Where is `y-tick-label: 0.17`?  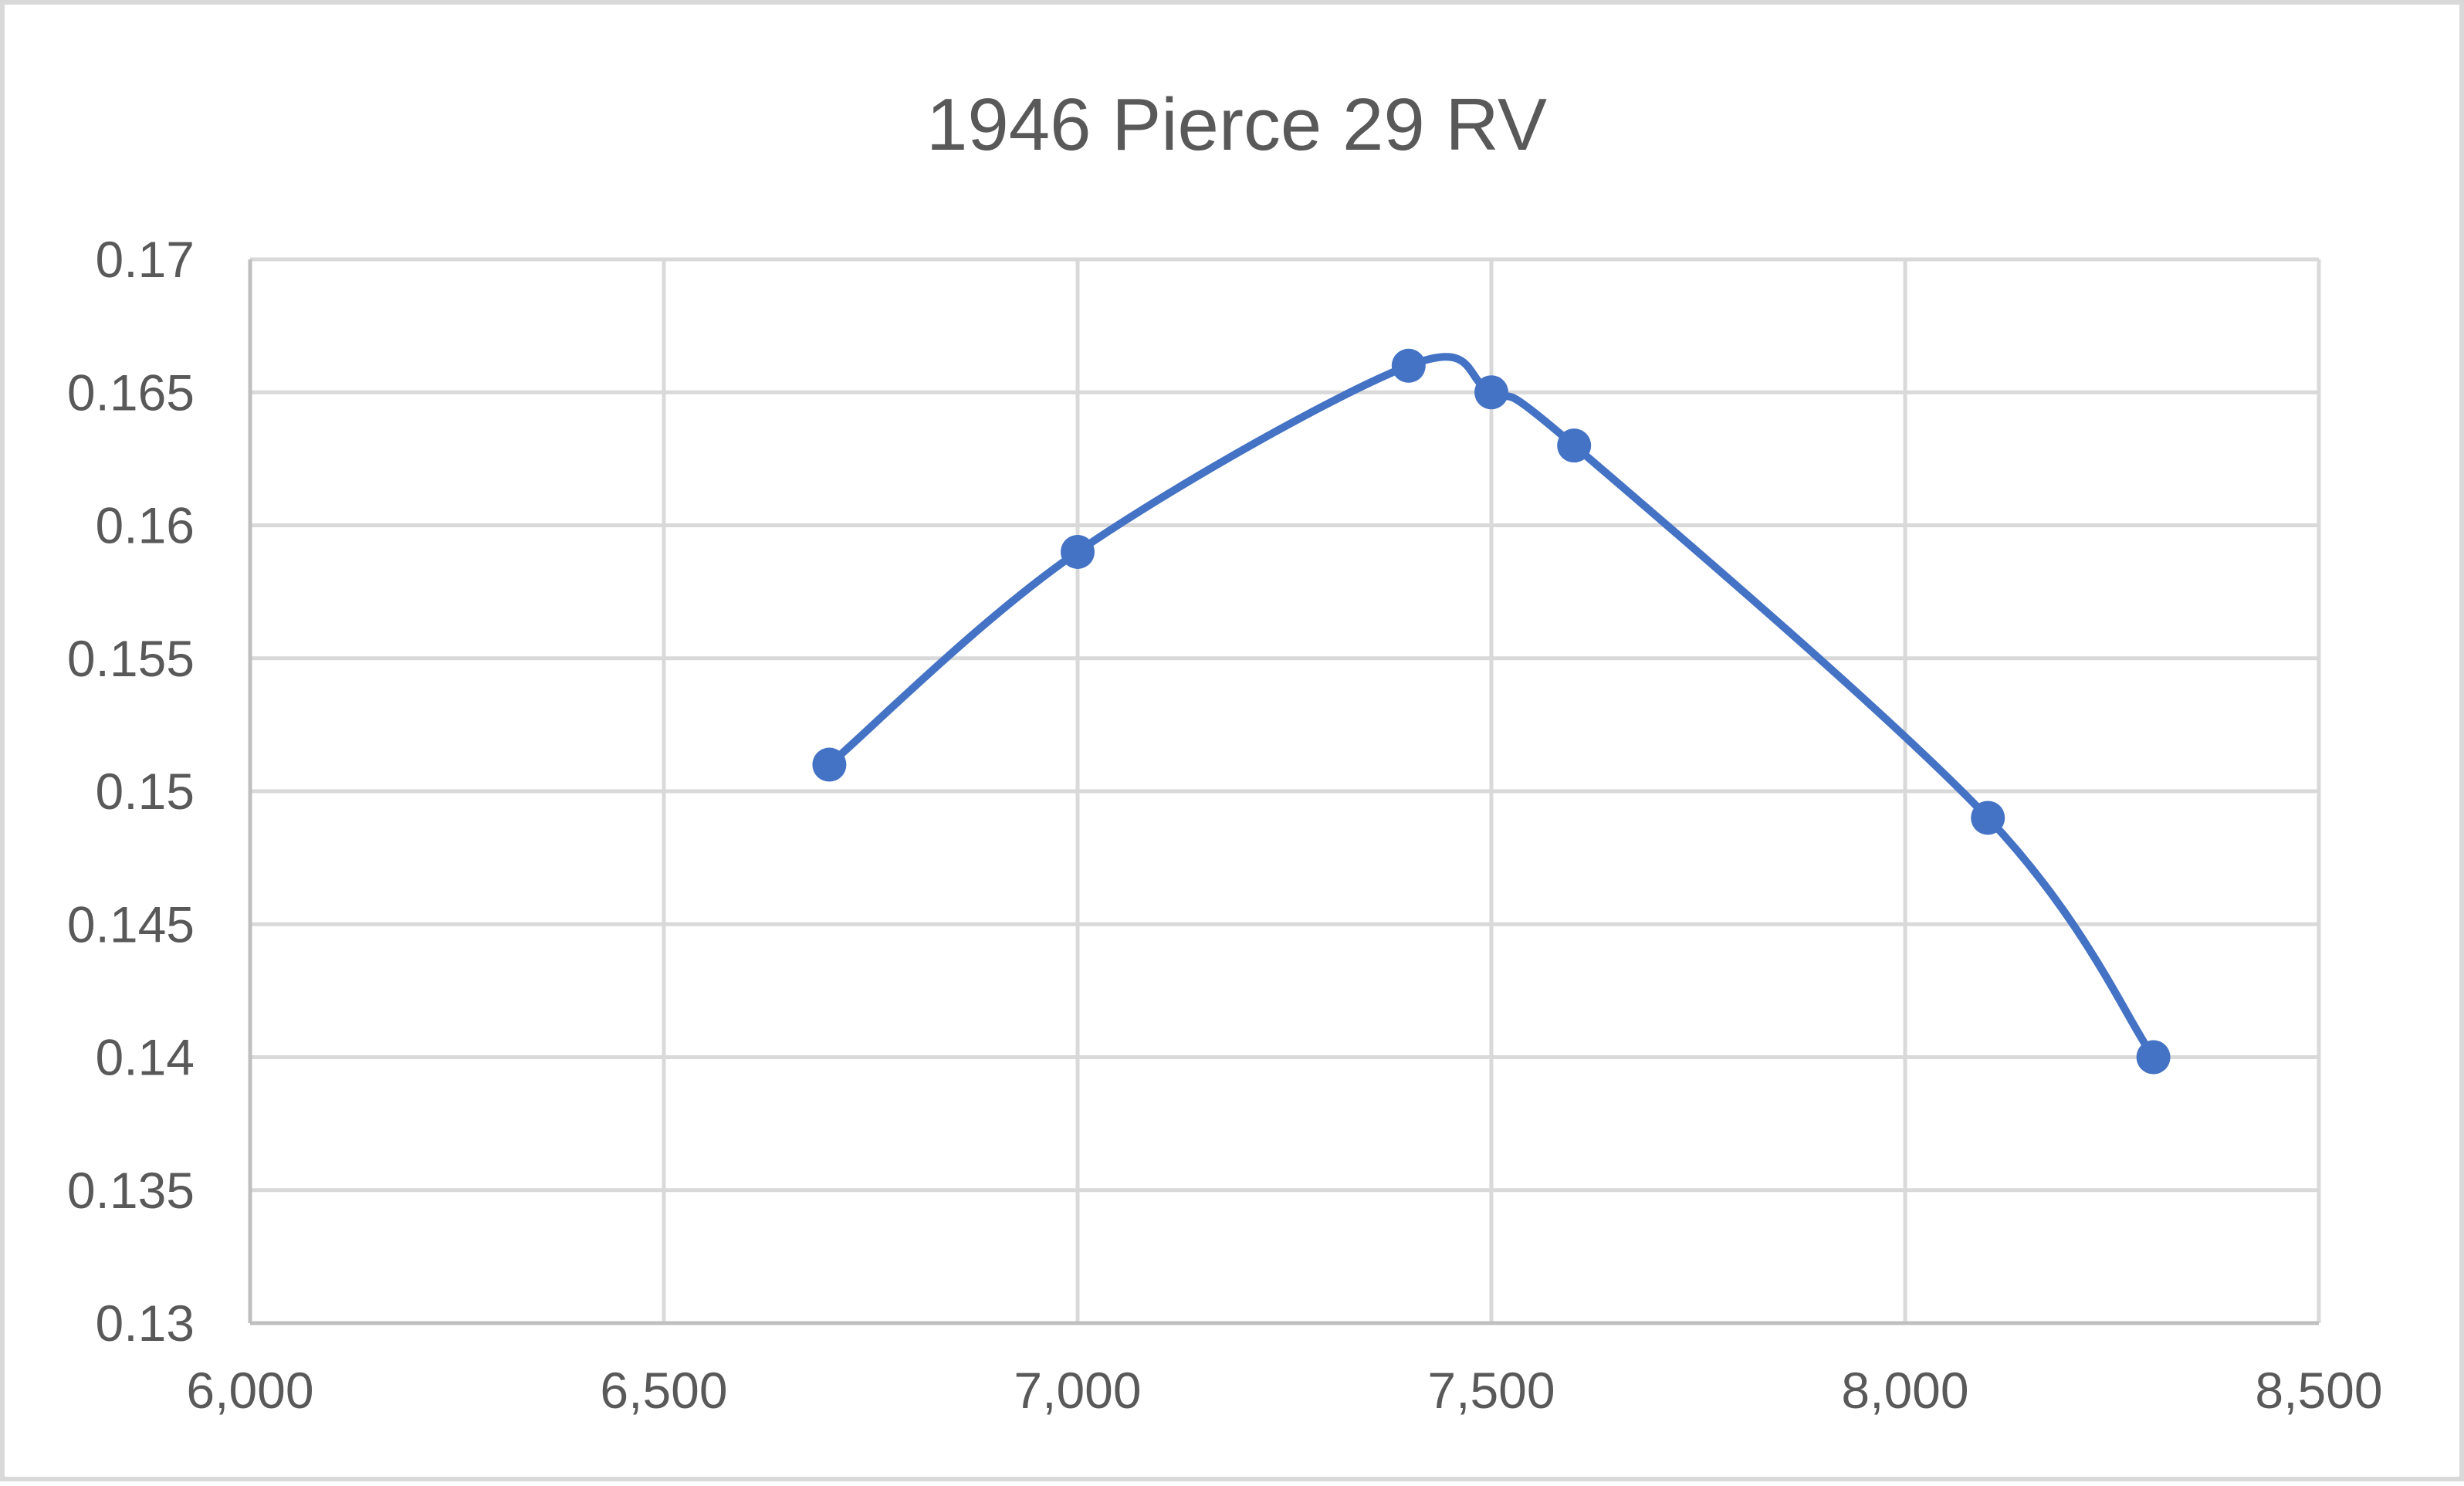 y-tick-label: 0.17 is located at coordinates (145, 259).